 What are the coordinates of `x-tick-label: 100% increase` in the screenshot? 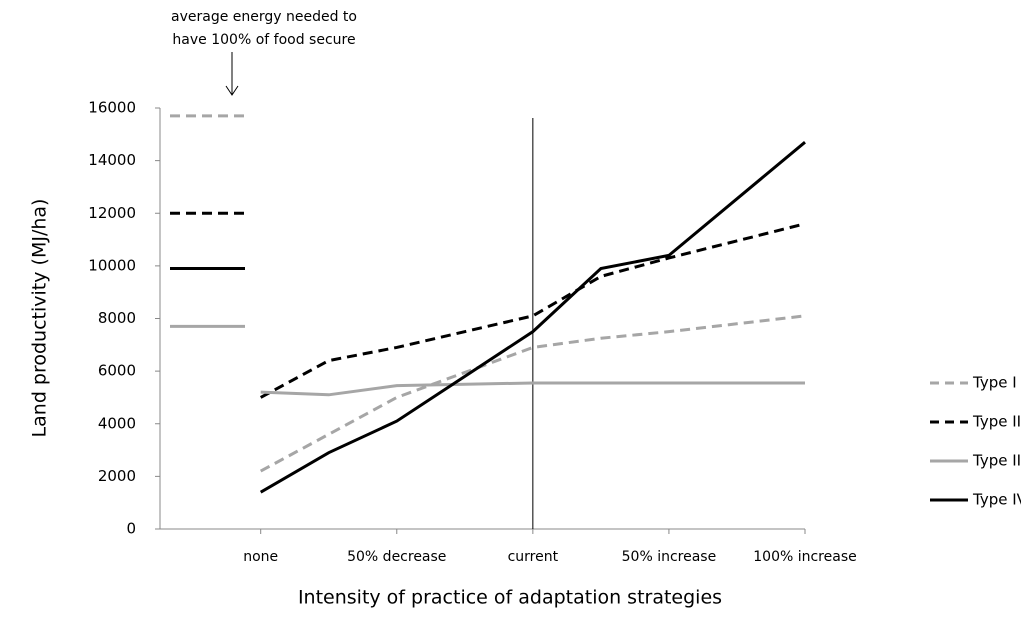 It's located at (804, 557).